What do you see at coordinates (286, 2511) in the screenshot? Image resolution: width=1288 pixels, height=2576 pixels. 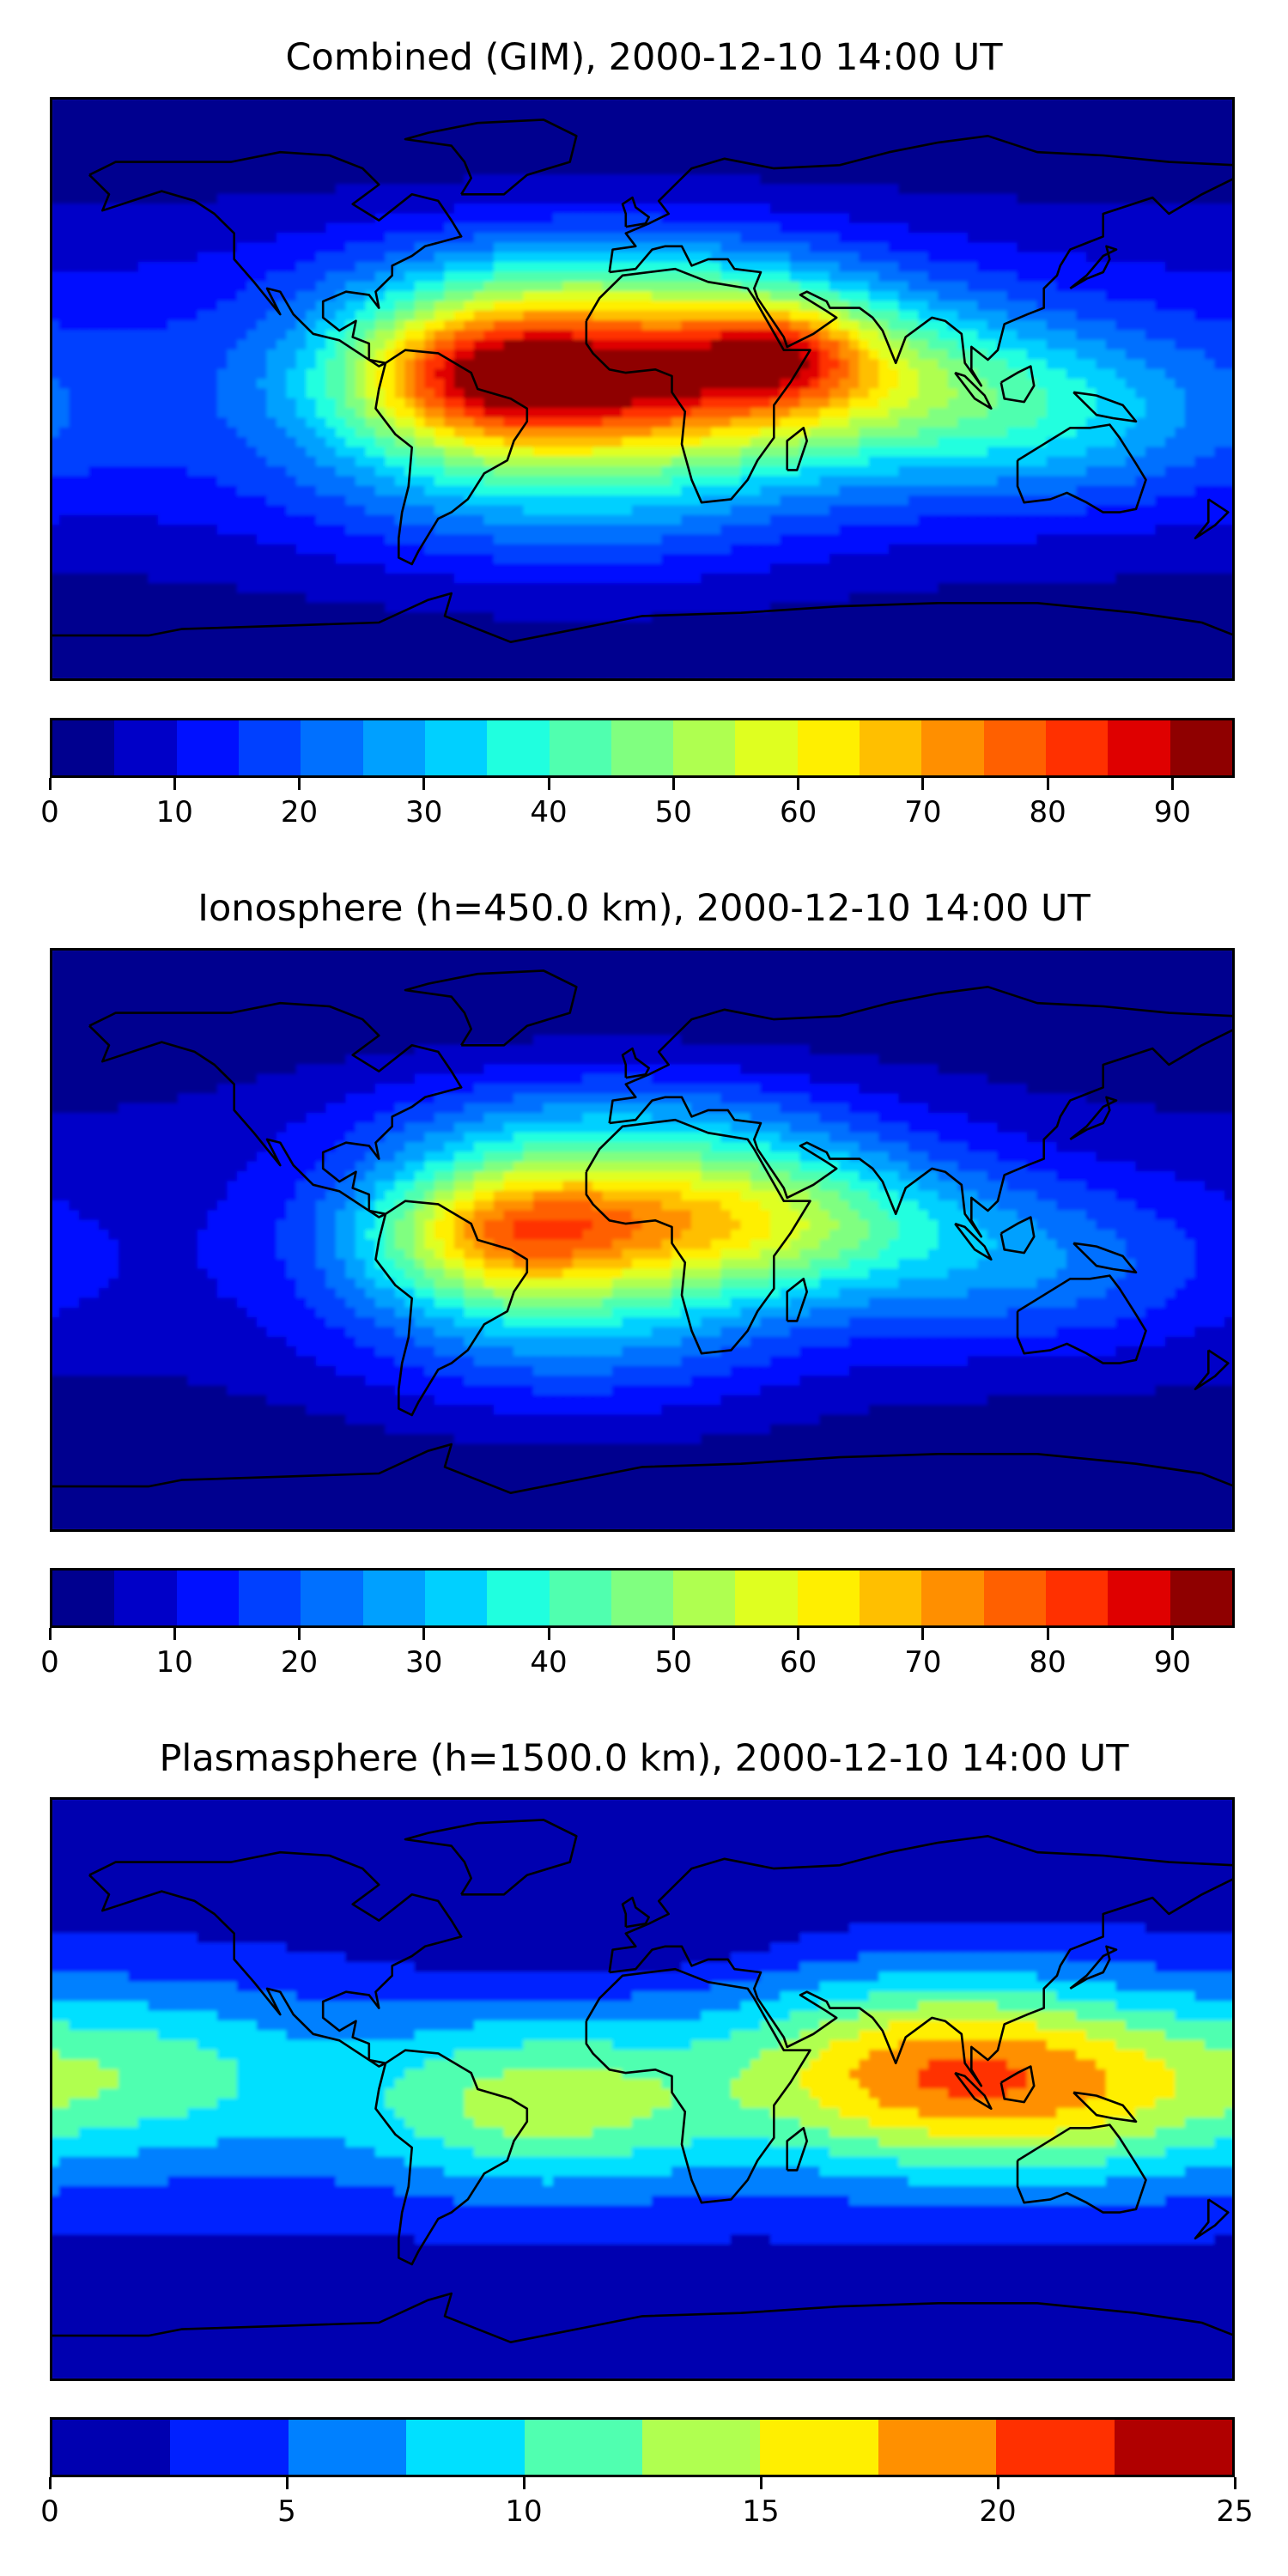 I see `colorbar-tick-label: 5` at bounding box center [286, 2511].